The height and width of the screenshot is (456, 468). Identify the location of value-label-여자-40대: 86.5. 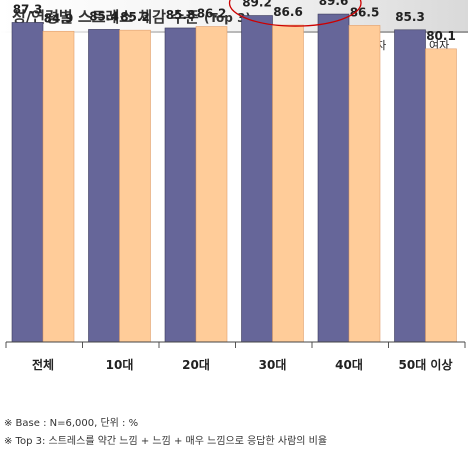
(365, 12).